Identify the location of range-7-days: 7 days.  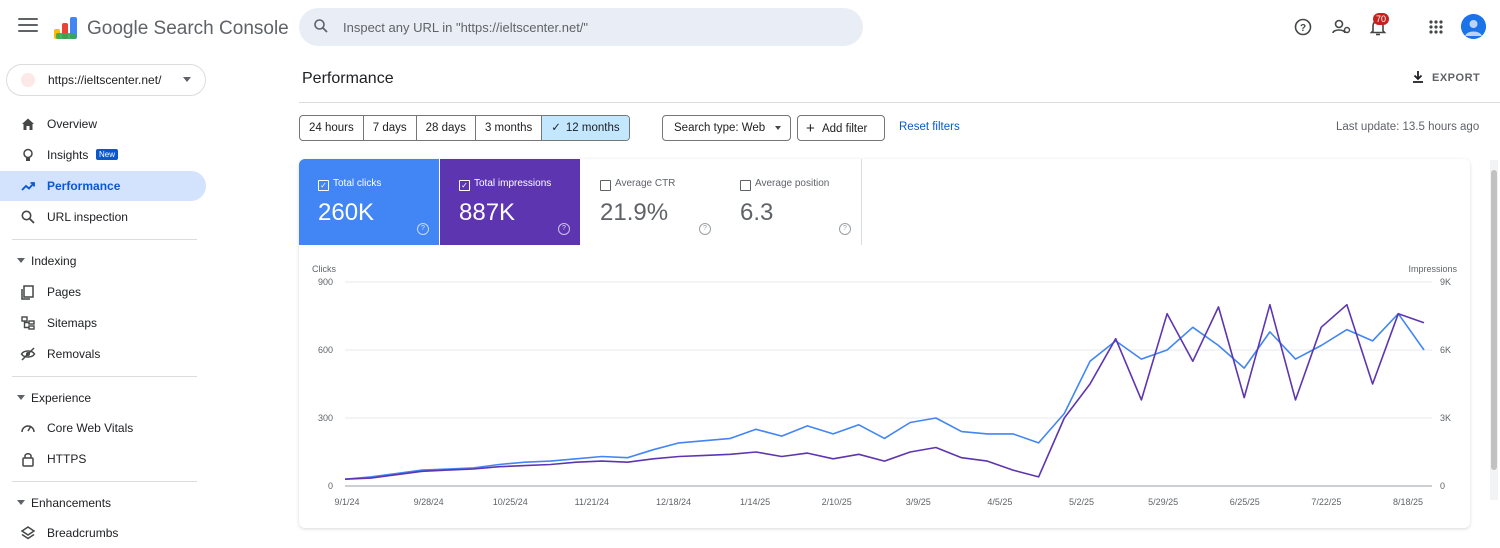
(390, 128).